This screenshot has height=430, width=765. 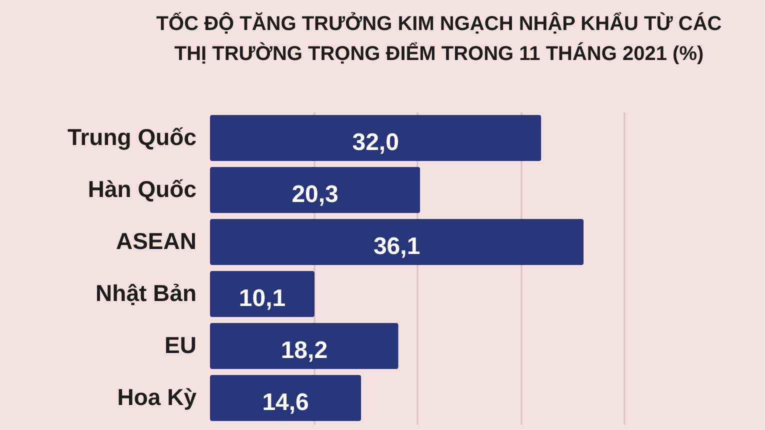 What do you see at coordinates (285, 402) in the screenshot?
I see `data-label: 14,6` at bounding box center [285, 402].